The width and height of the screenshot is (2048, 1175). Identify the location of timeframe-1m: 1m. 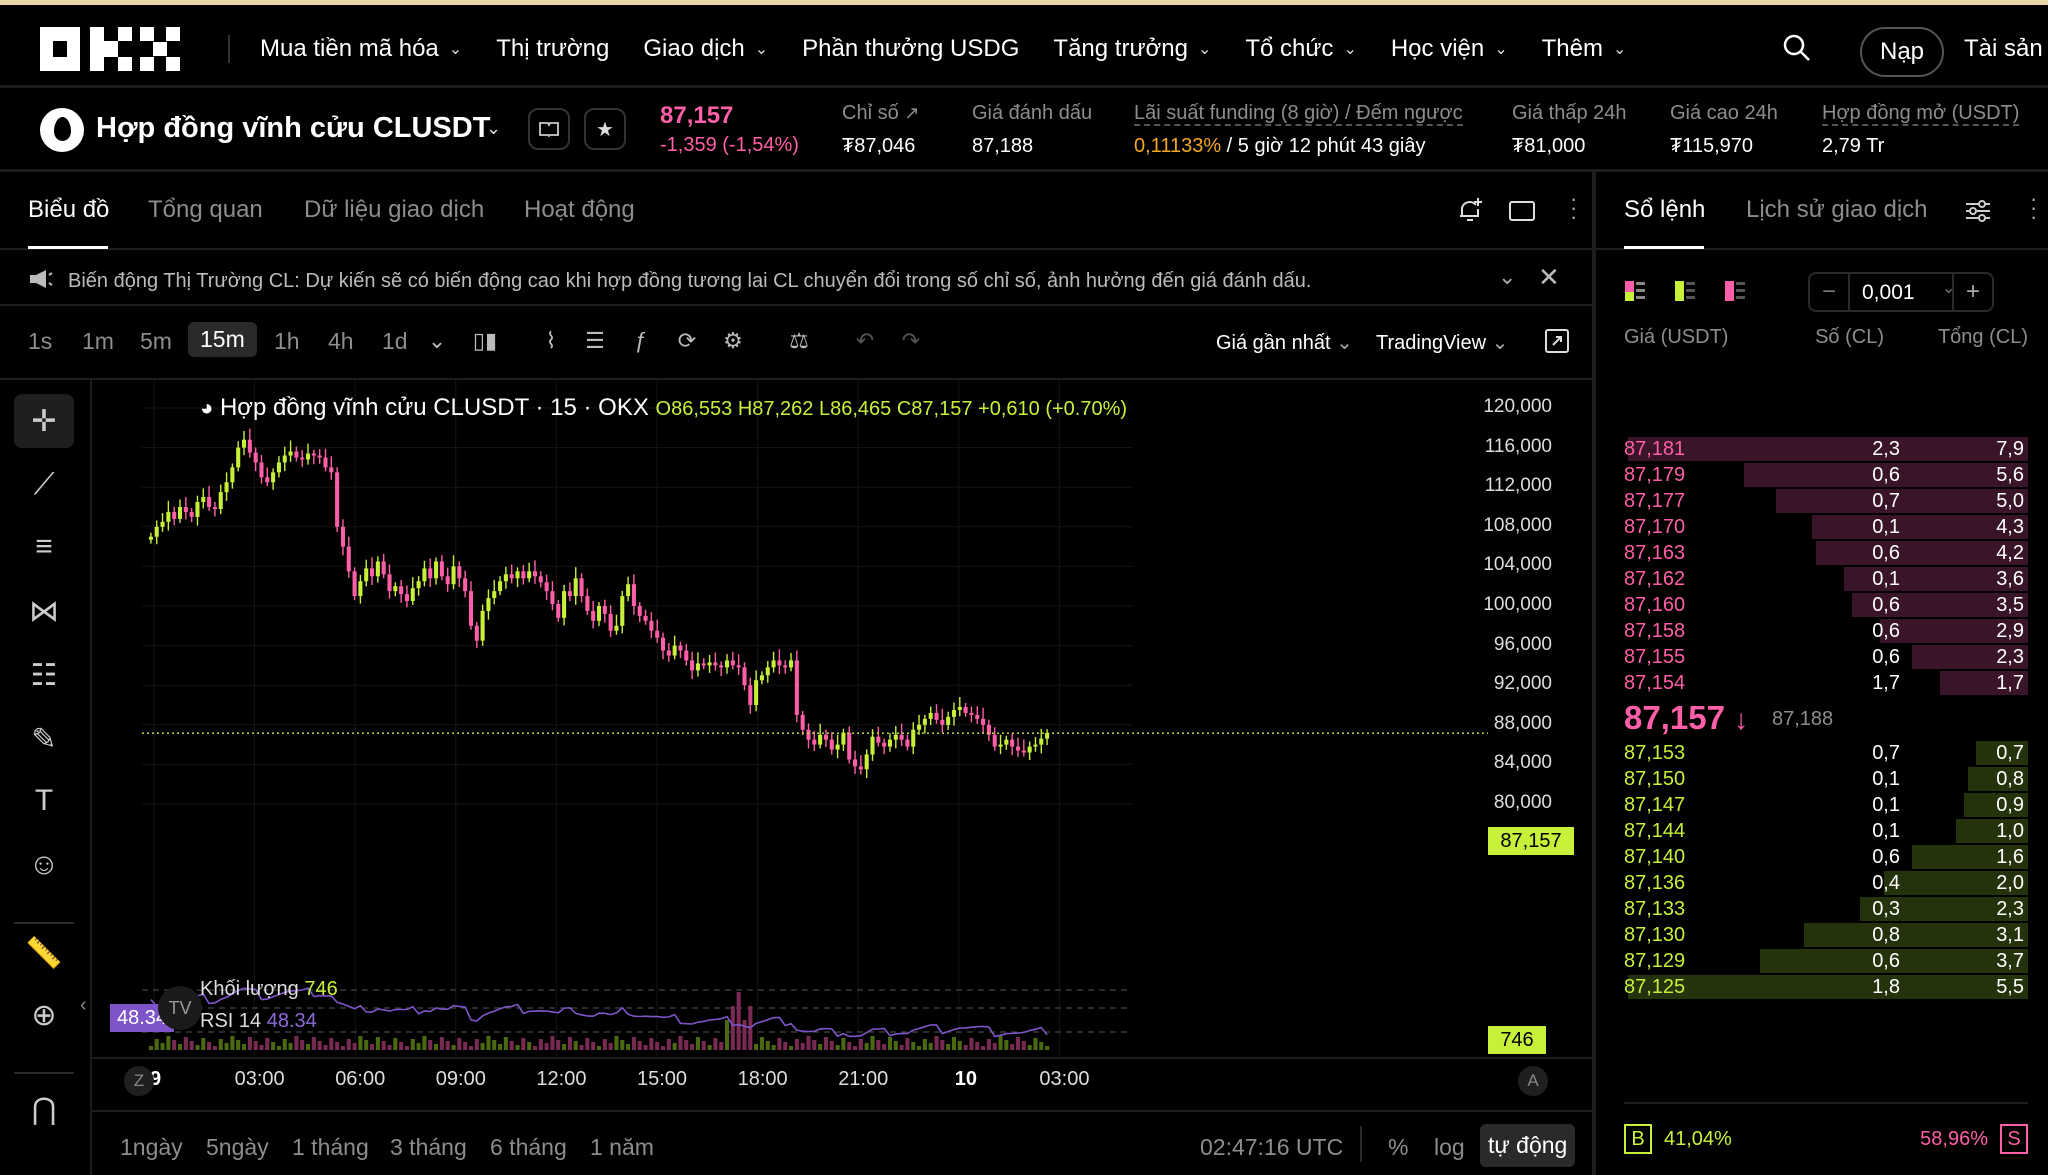
(98, 341).